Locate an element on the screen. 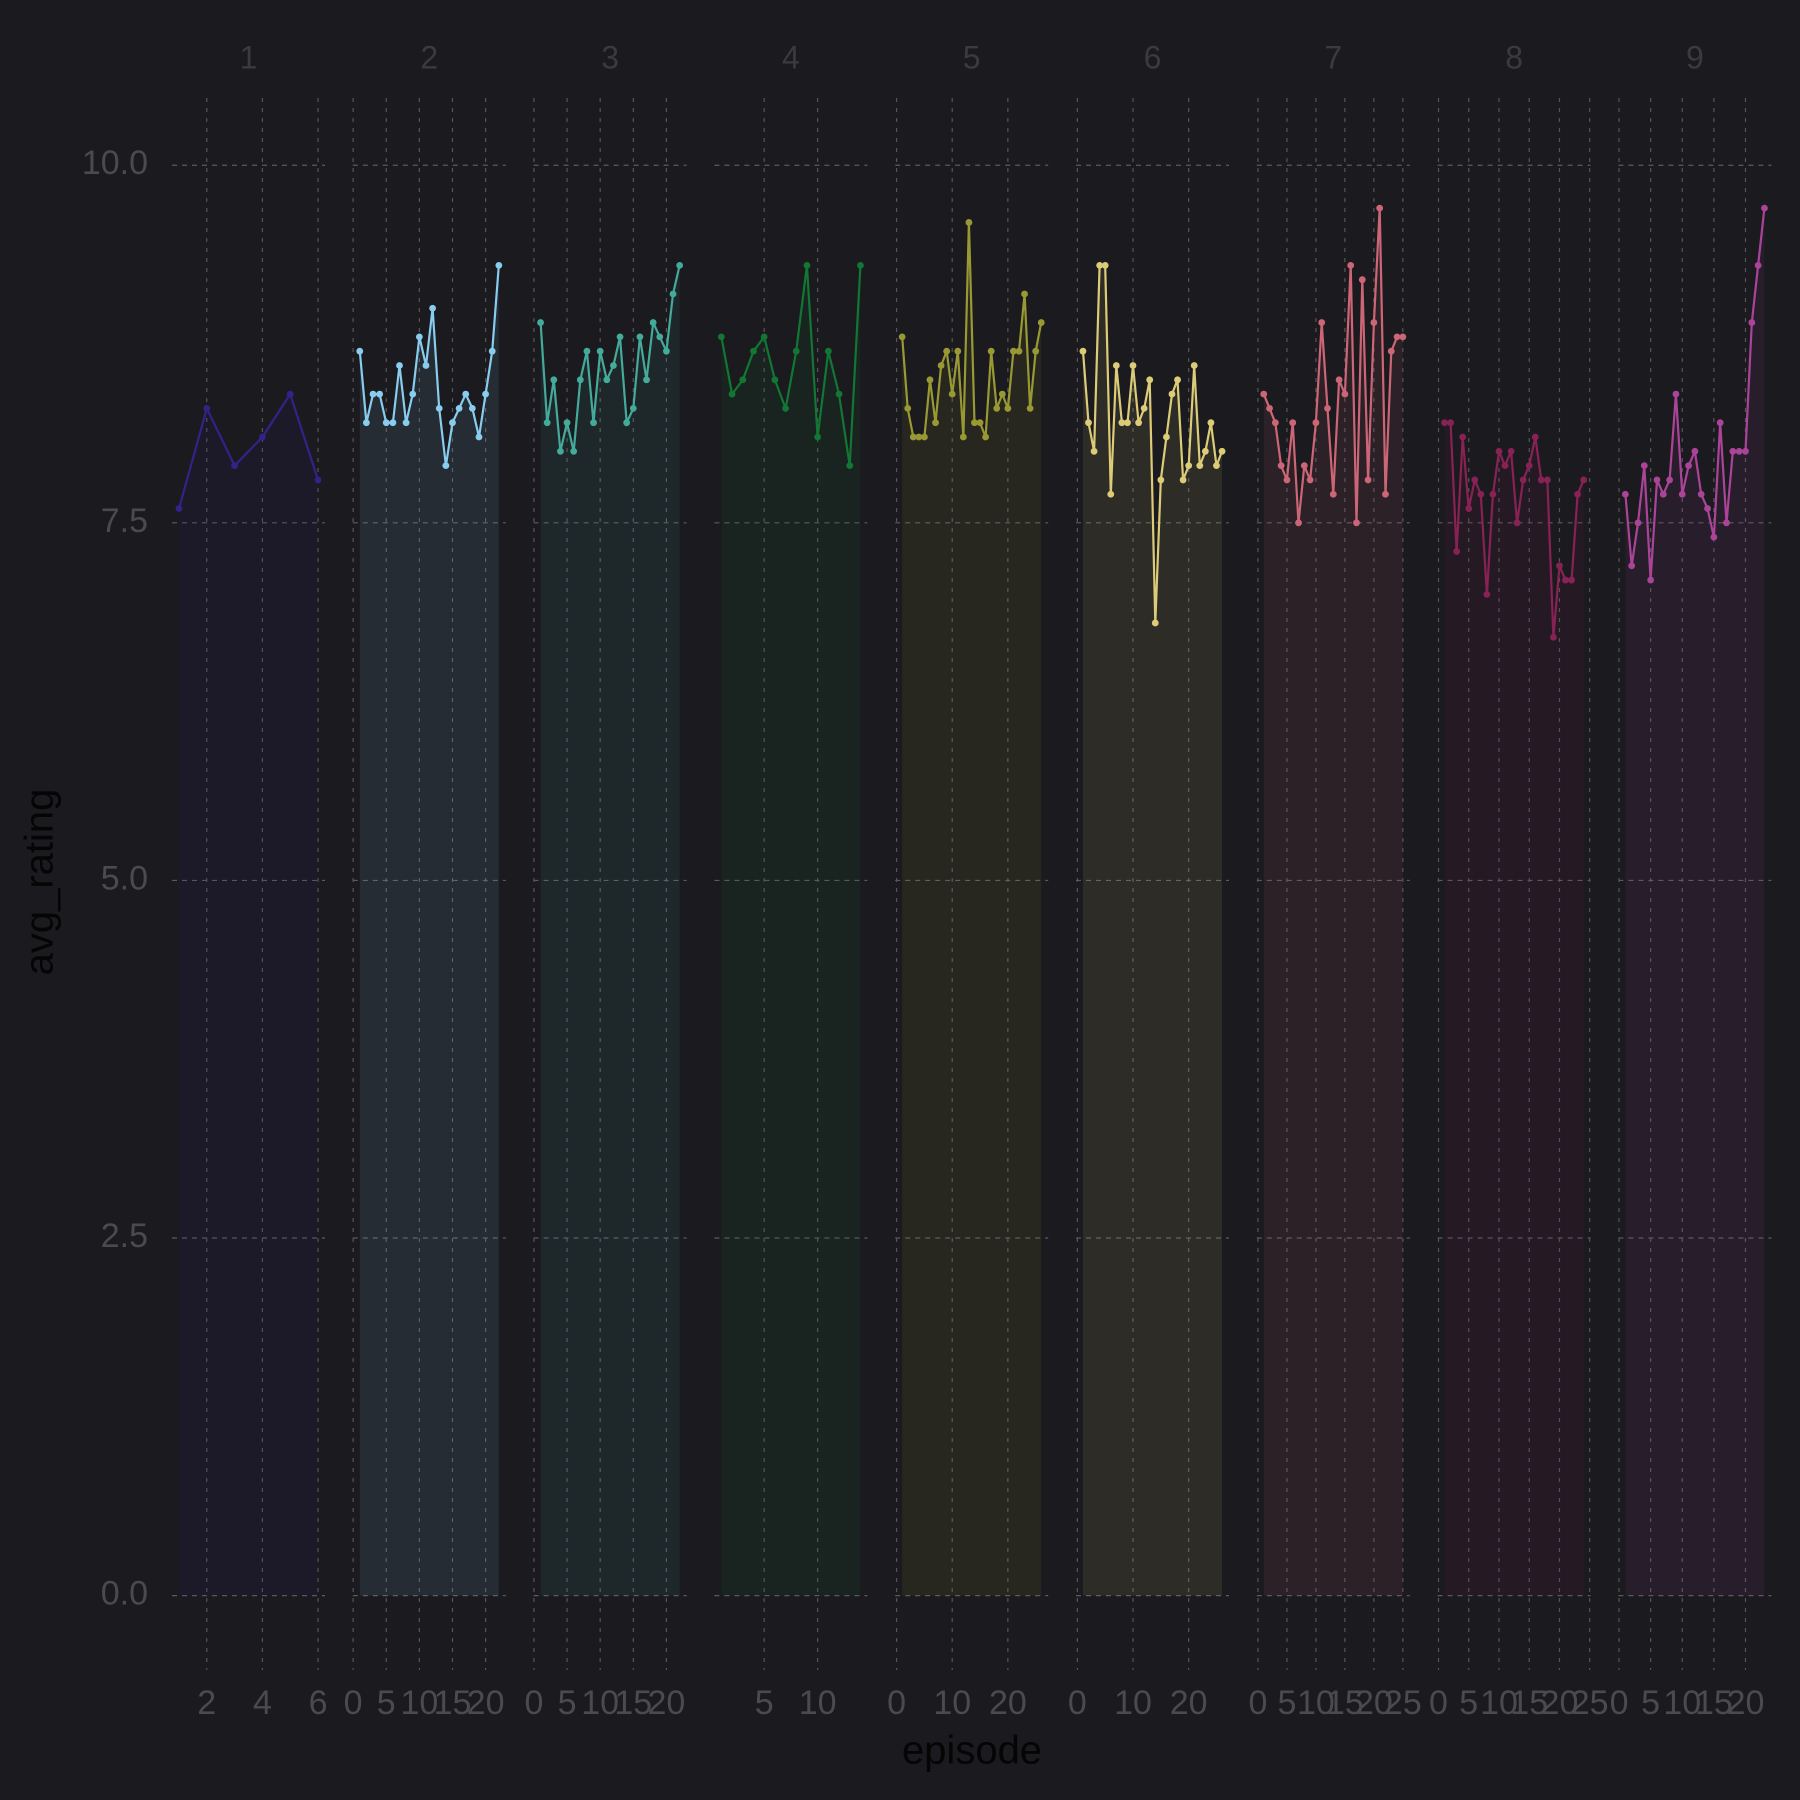 The width and height of the screenshot is (1800, 1800). y-tick-label: 0.0 is located at coordinates (124, 1594).